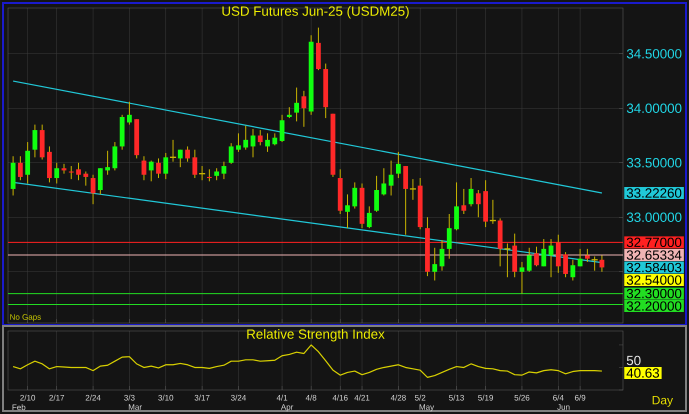 This screenshot has width=689, height=414. I want to click on x-tick-label: 4/8, so click(311, 397).